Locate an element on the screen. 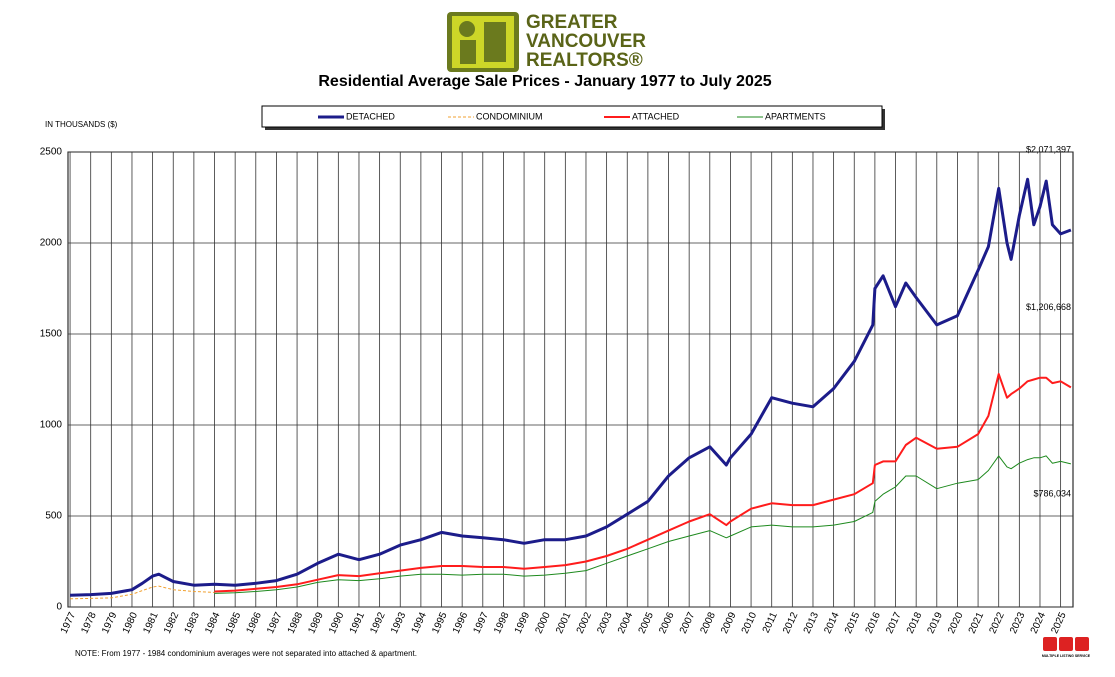 The height and width of the screenshot is (677, 1115). end-label: $786,034 is located at coordinates (1052, 493).